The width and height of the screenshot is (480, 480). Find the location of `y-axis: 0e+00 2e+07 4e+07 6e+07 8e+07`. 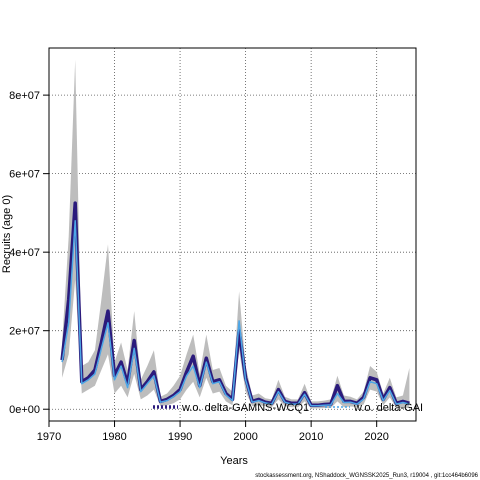

y-axis: 0e+00 2e+07 4e+07 6e+07 8e+07 is located at coordinates (29, 253).